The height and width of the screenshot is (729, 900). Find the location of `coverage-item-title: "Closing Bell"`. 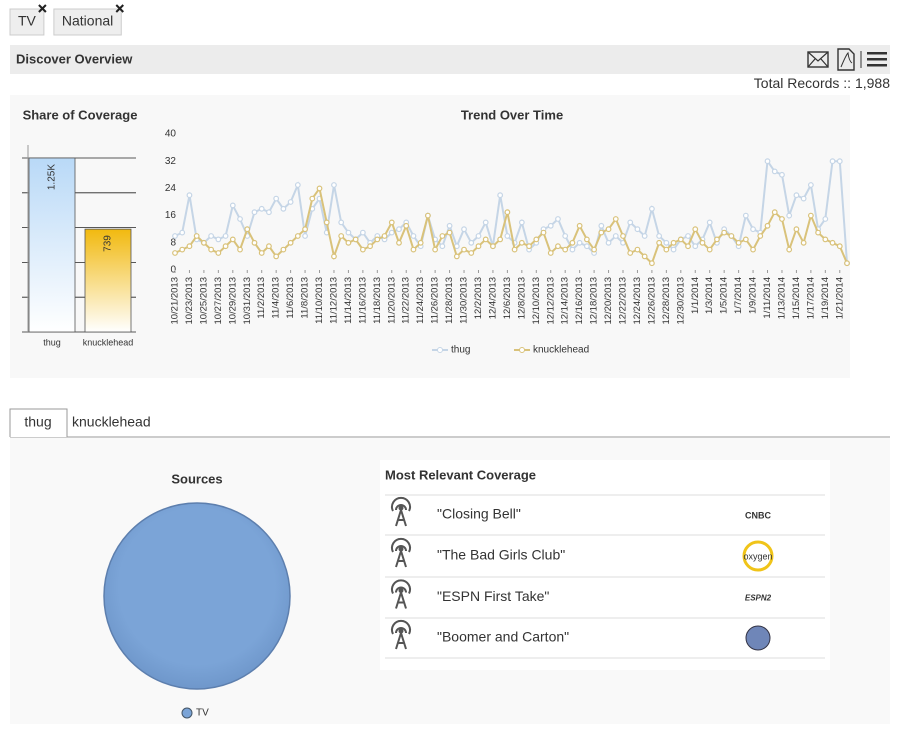

coverage-item-title: "Closing Bell" is located at coordinates (479, 514).